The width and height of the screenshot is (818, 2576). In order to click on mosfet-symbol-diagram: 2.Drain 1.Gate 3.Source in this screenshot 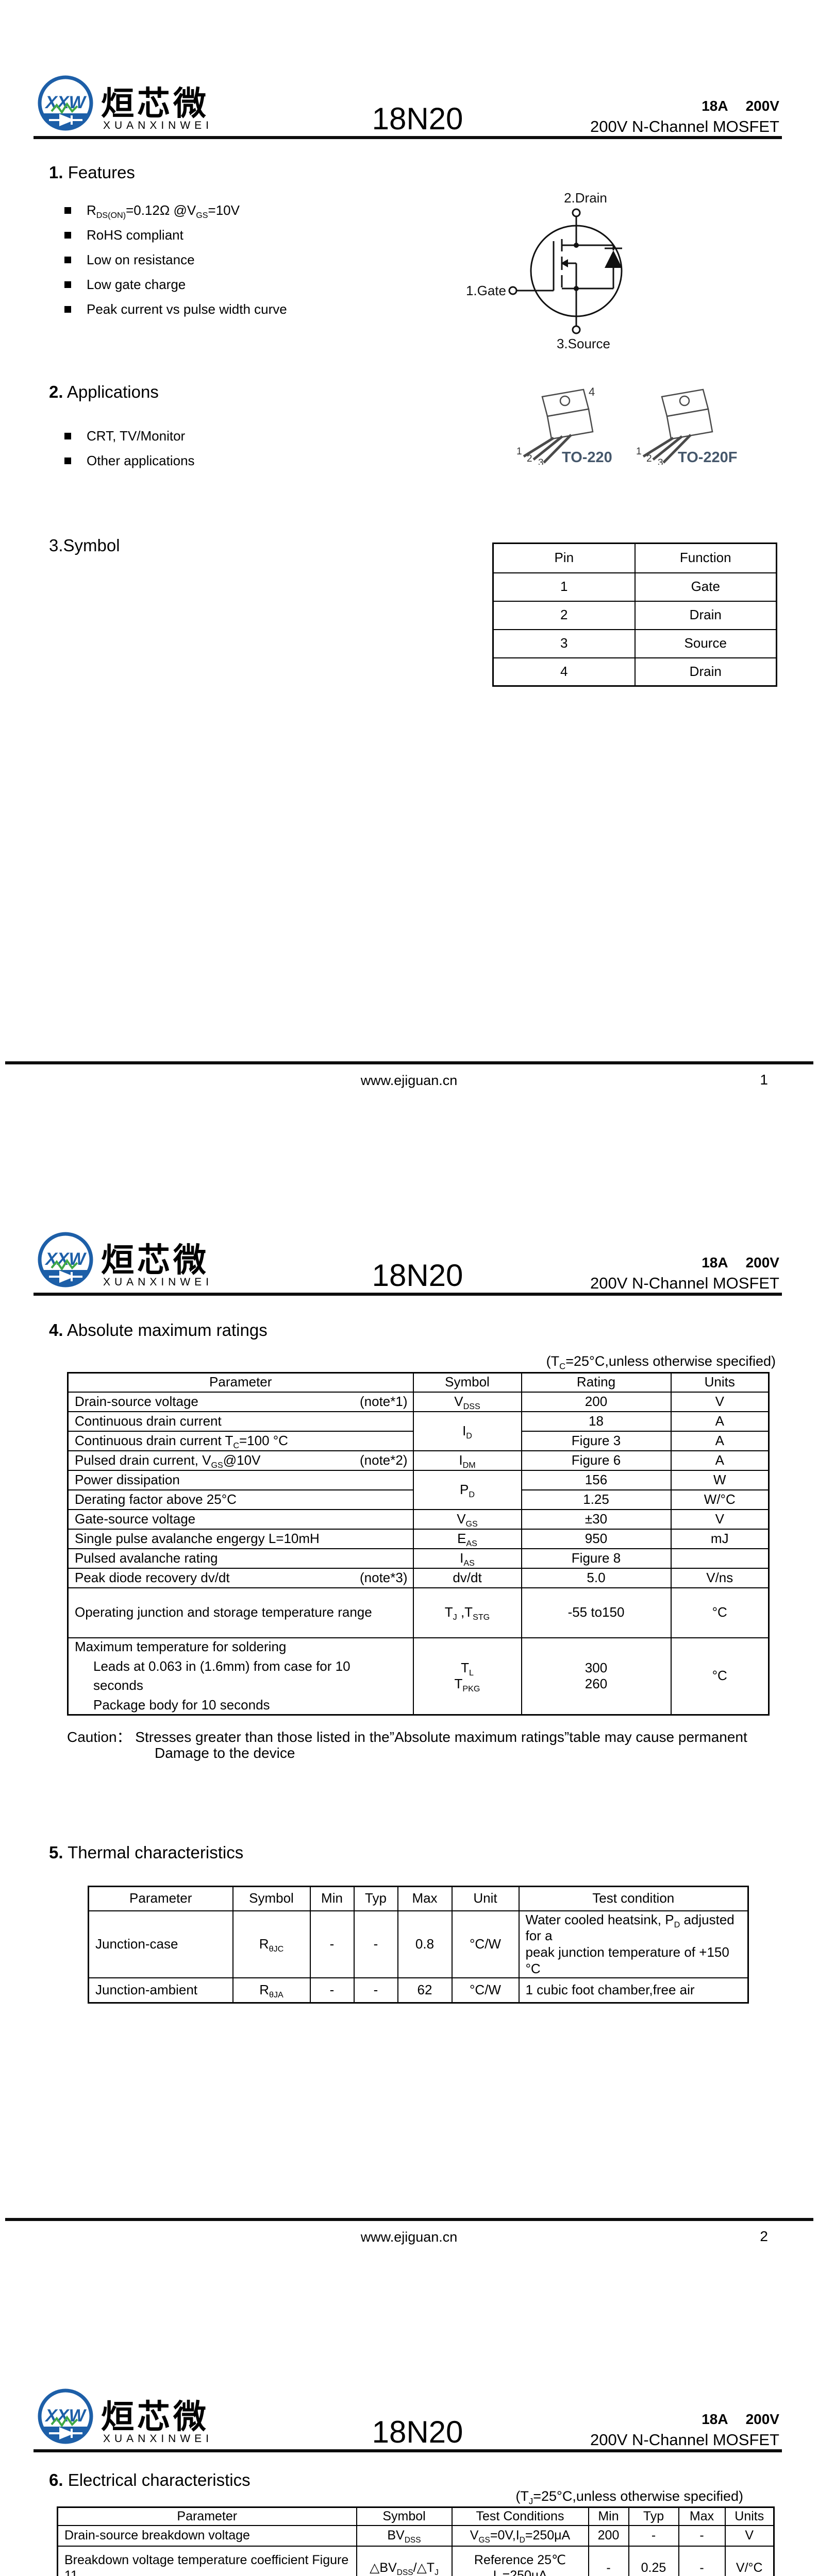, I will do `click(544, 270)`.